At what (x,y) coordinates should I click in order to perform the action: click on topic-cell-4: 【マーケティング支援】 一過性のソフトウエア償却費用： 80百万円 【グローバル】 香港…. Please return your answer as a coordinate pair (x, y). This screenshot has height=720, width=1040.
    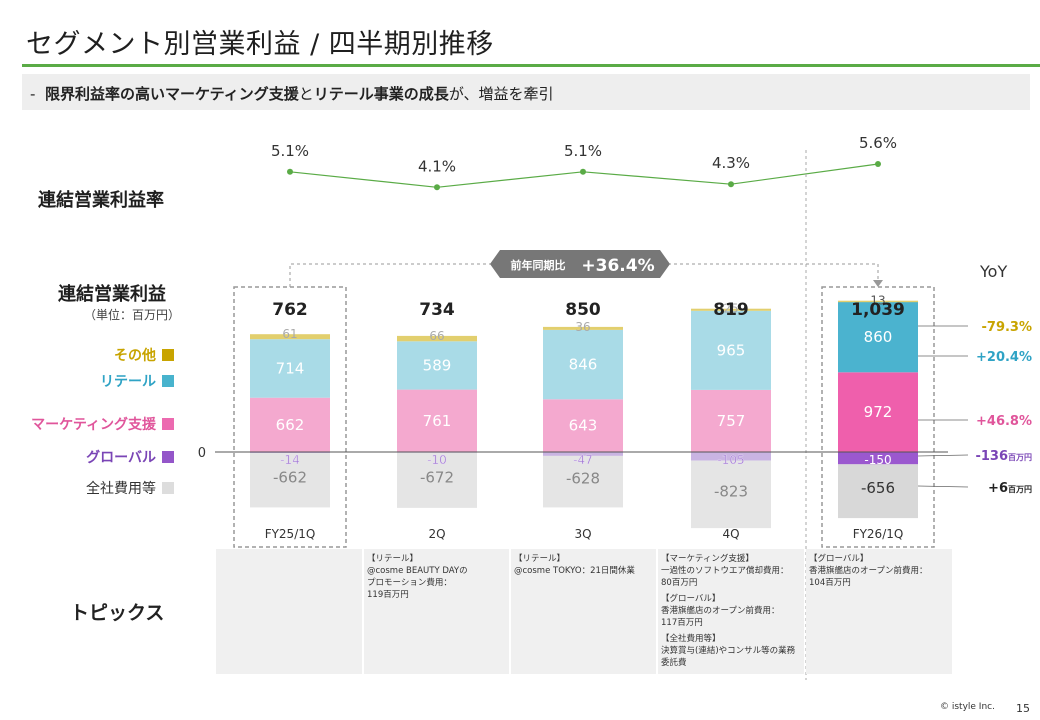
    Looking at the image, I should click on (731, 611).